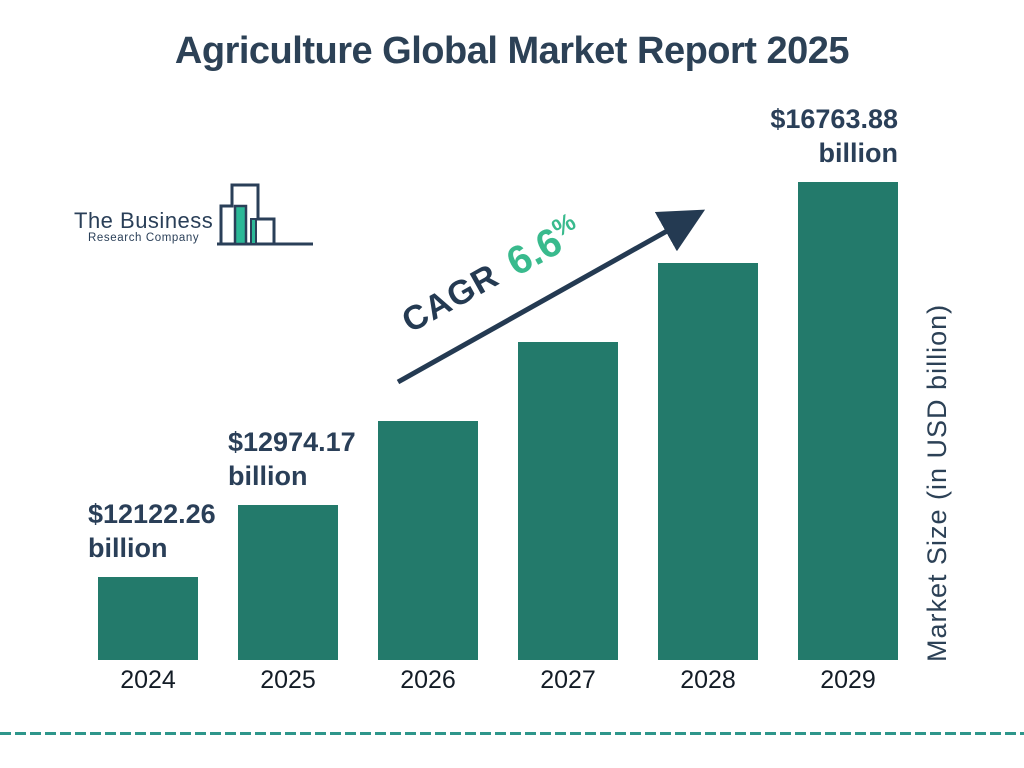 The height and width of the screenshot is (768, 1024). What do you see at coordinates (828, 136) in the screenshot?
I see `value-label-2029: $16763.88 billion` at bounding box center [828, 136].